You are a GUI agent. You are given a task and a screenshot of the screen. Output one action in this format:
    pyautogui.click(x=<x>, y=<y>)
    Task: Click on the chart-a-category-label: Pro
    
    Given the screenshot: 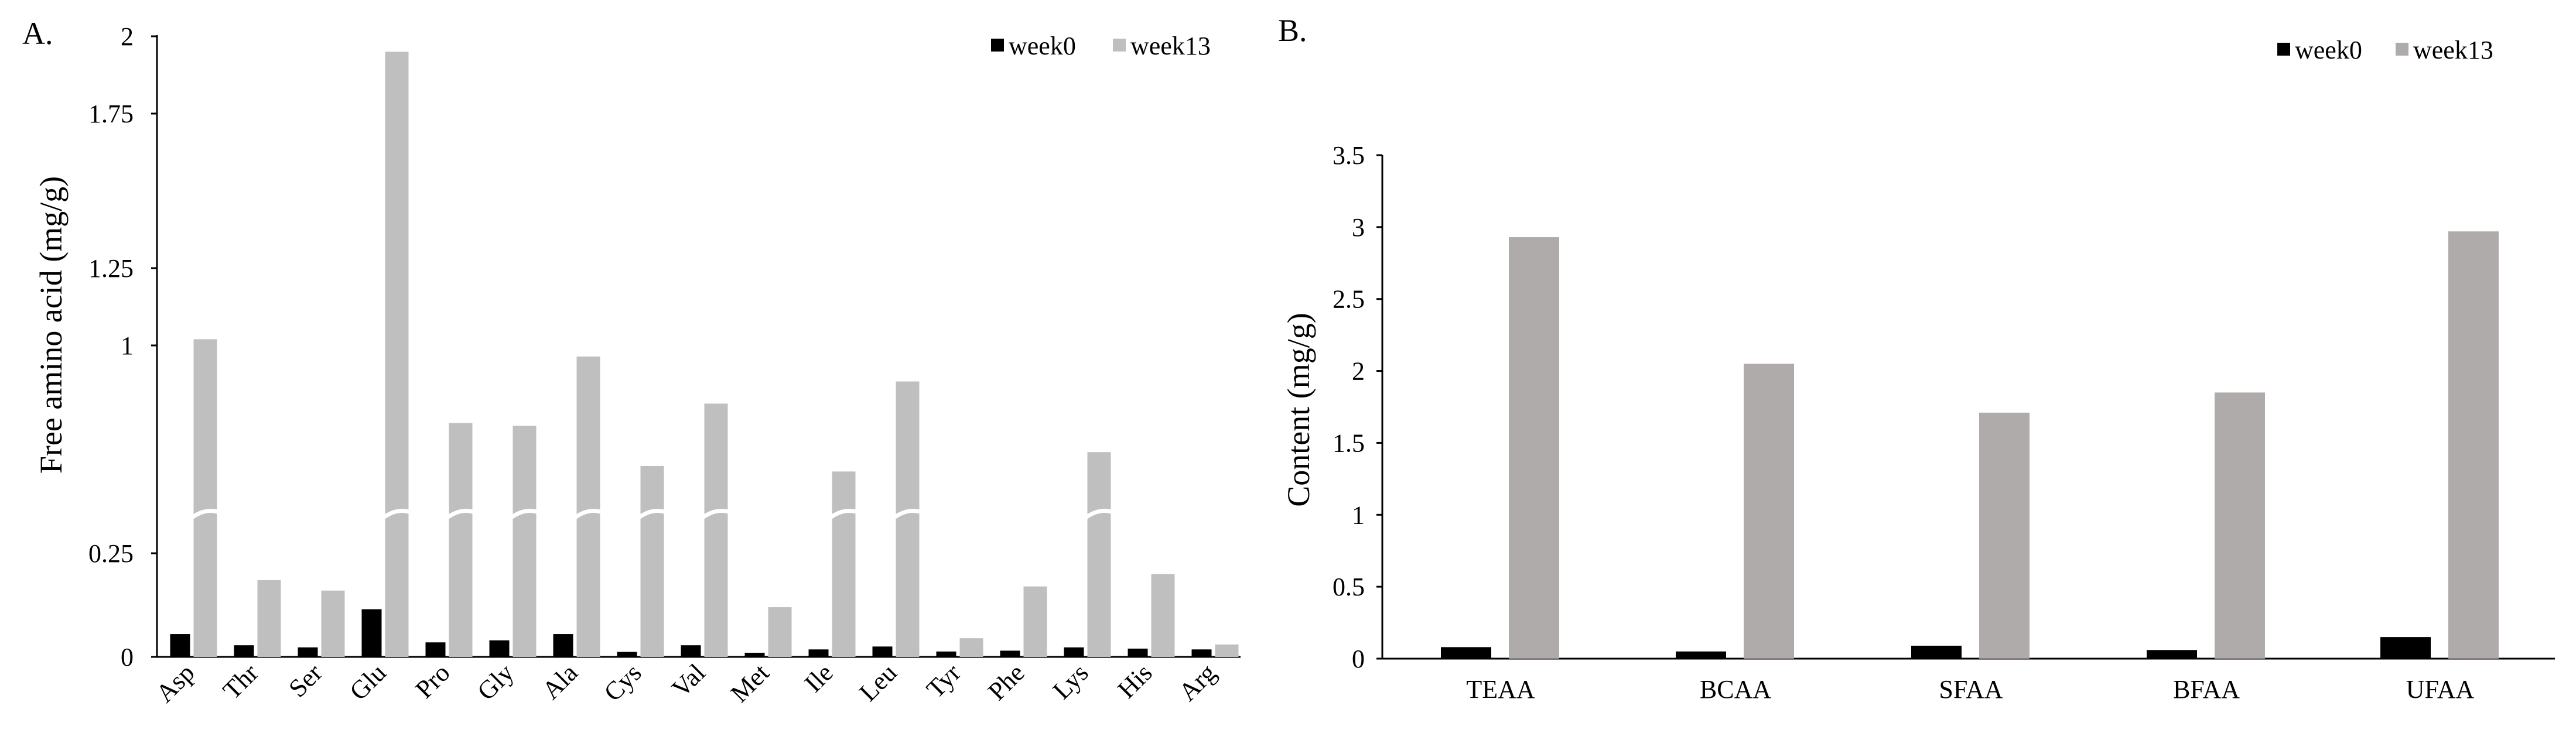 What is the action you would take?
    pyautogui.click(x=433, y=681)
    